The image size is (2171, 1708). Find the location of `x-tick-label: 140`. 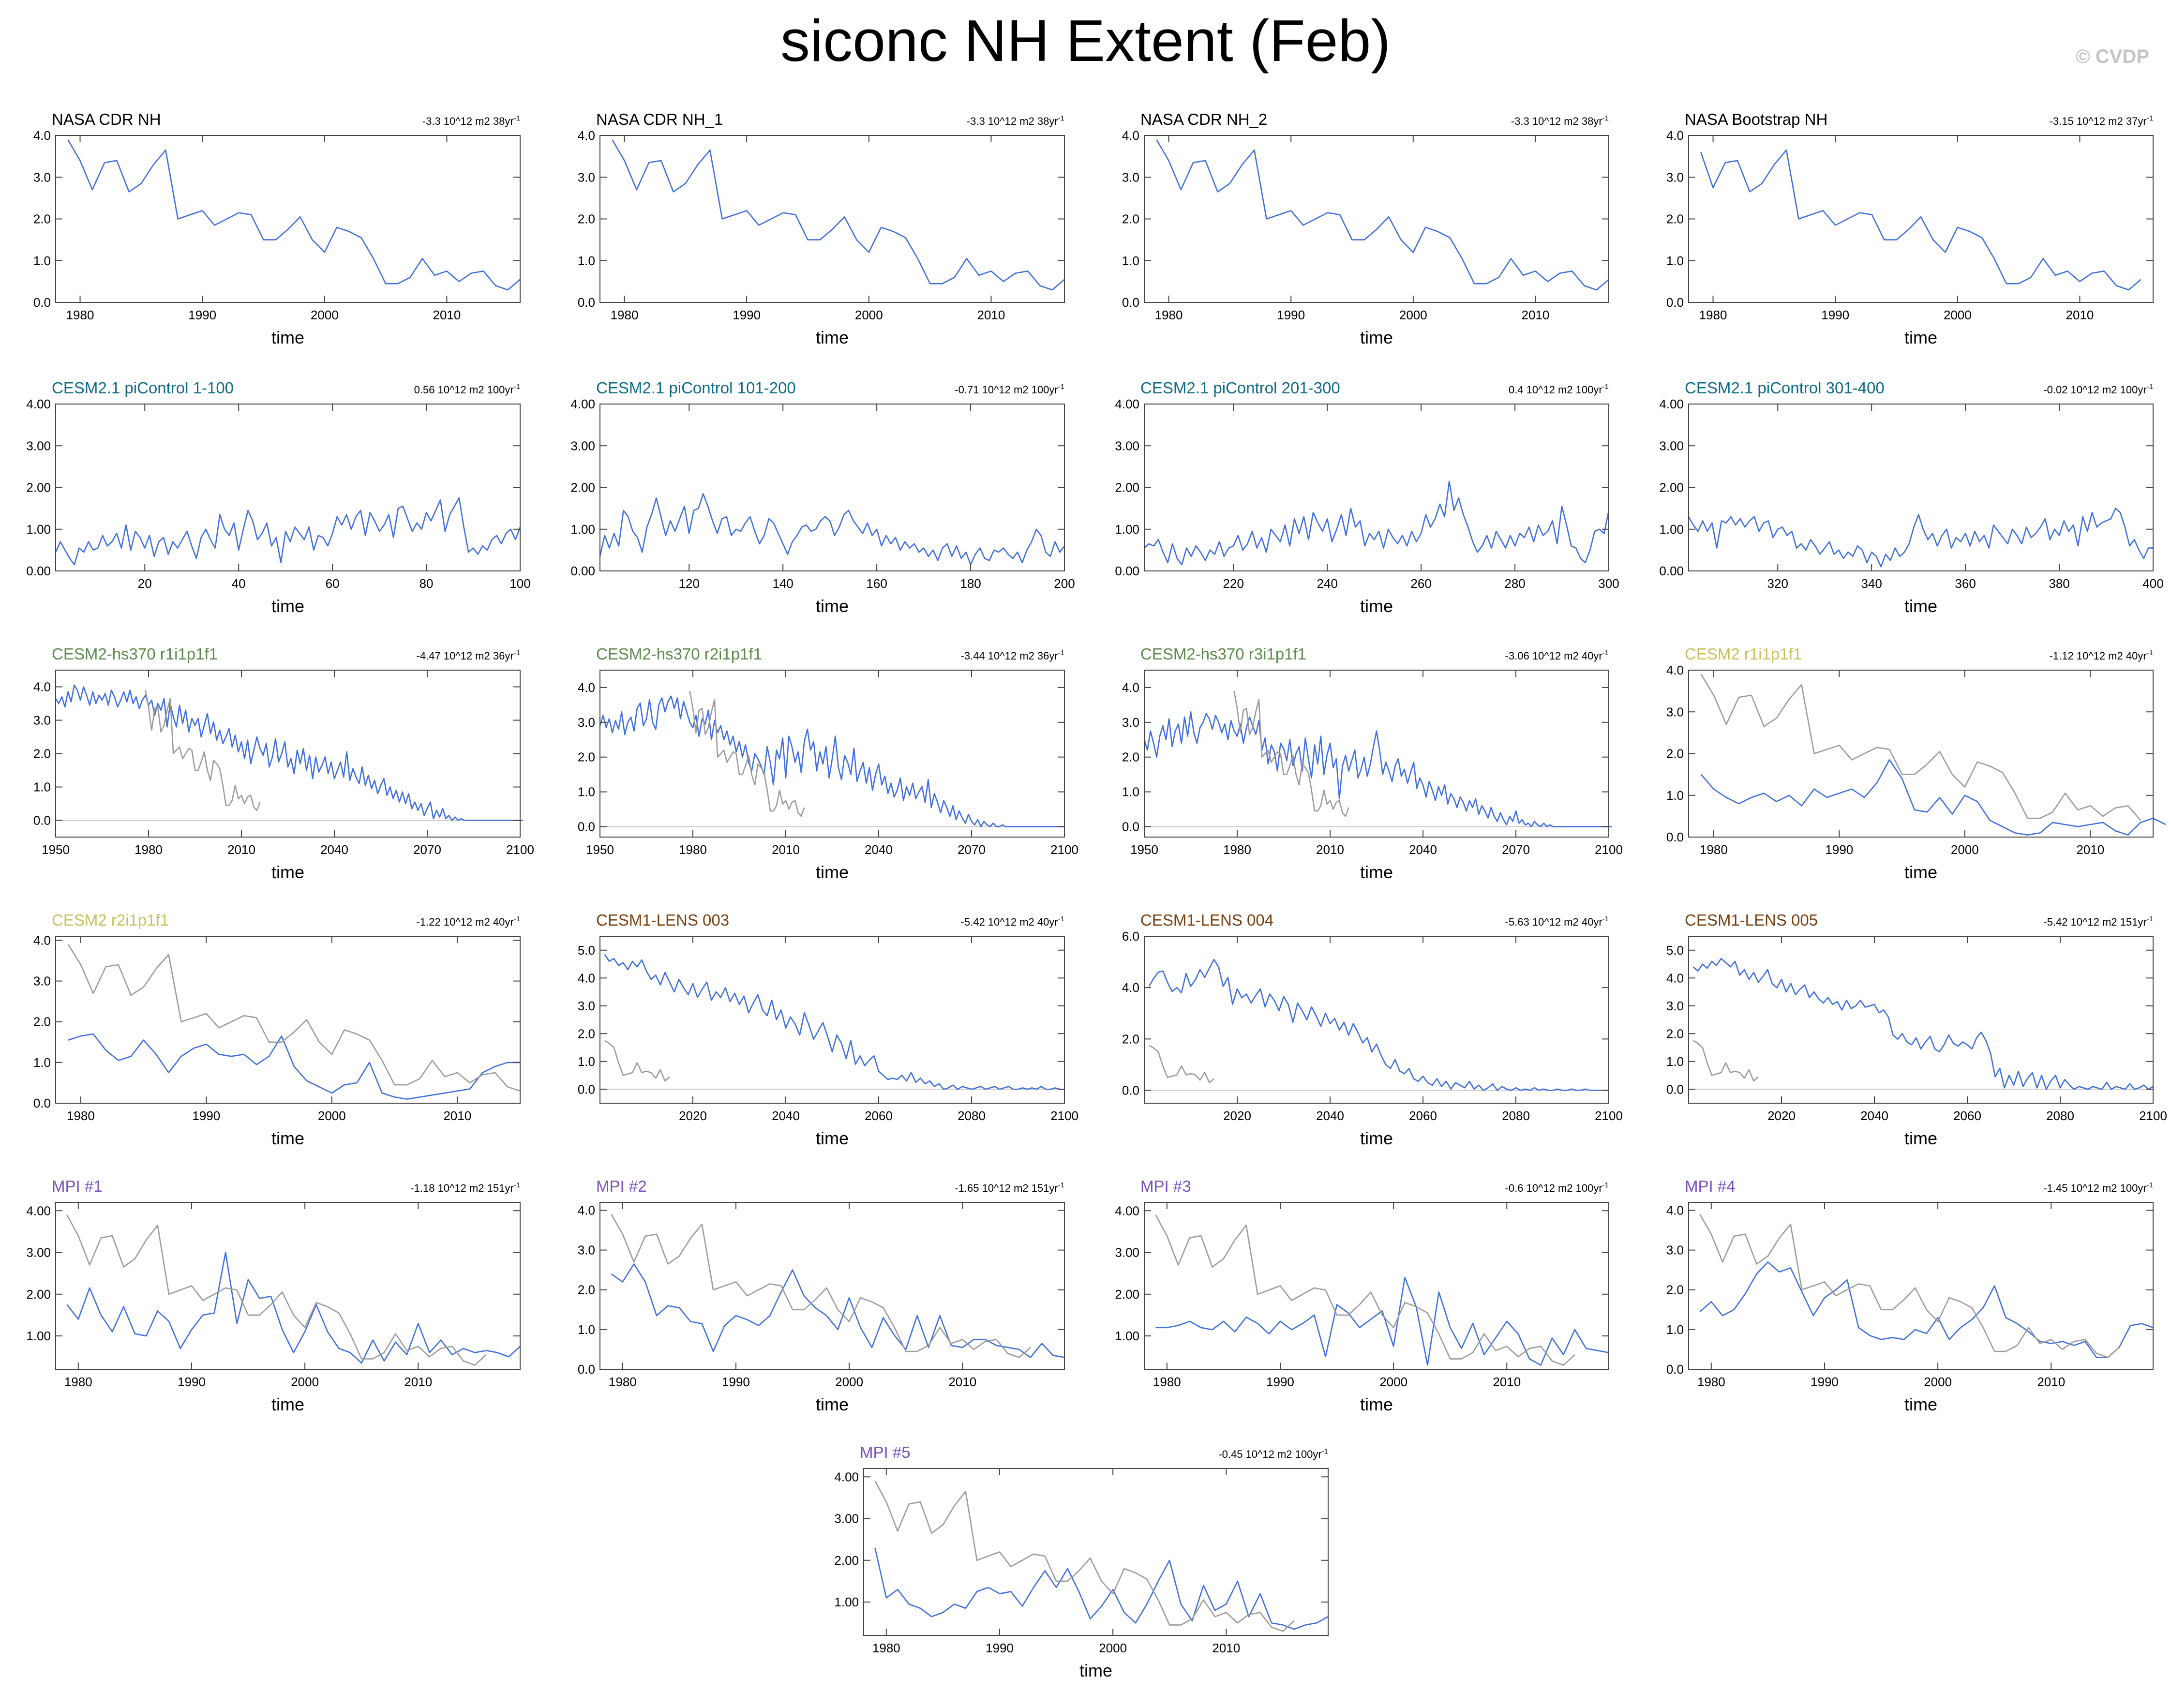

x-tick-label: 140 is located at coordinates (783, 583).